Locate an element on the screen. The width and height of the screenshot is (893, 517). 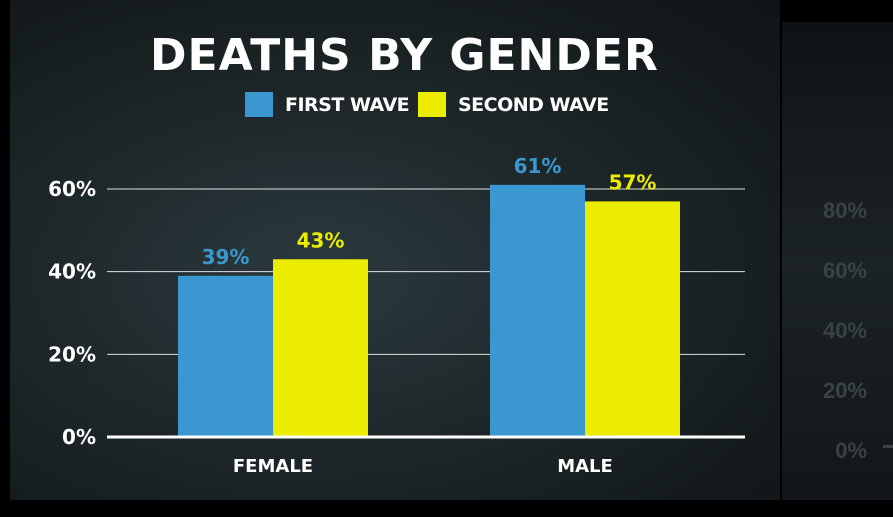
legend-swatch-first-wave is located at coordinates (259, 104).